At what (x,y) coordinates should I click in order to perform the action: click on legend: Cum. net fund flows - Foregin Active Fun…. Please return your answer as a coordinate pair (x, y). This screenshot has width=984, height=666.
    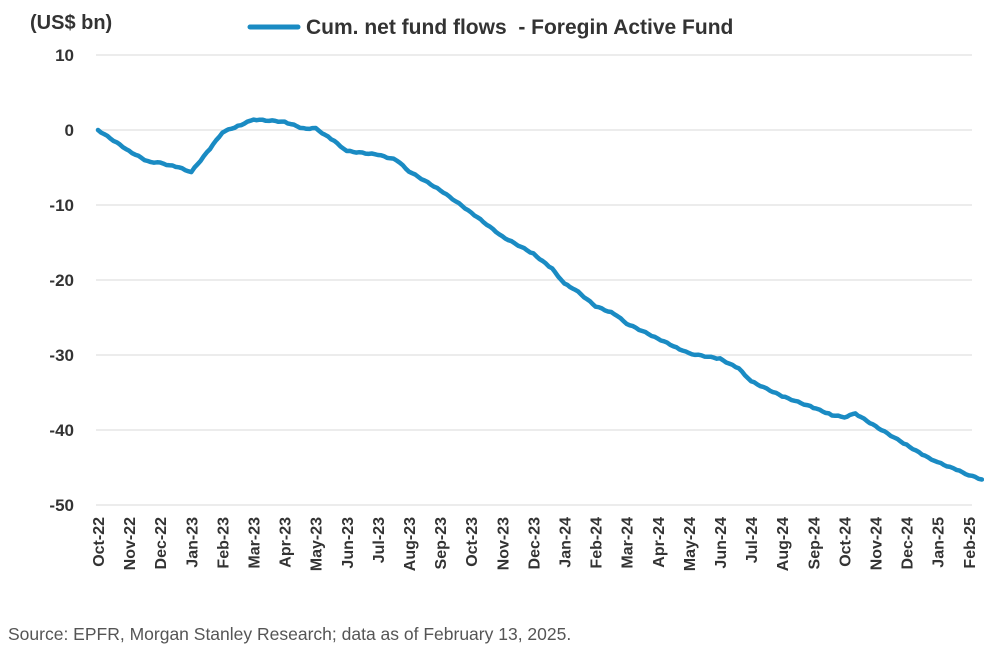
    Looking at the image, I should click on (490, 27).